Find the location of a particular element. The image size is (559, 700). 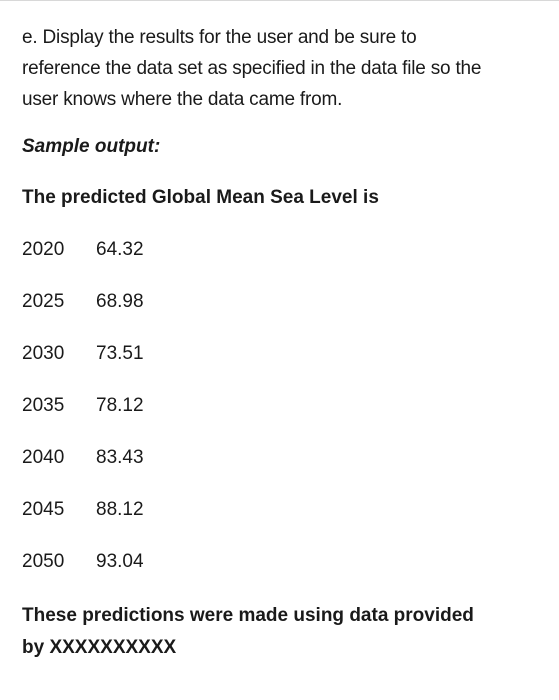

result-row: 2025 68.98 is located at coordinates (282, 302).